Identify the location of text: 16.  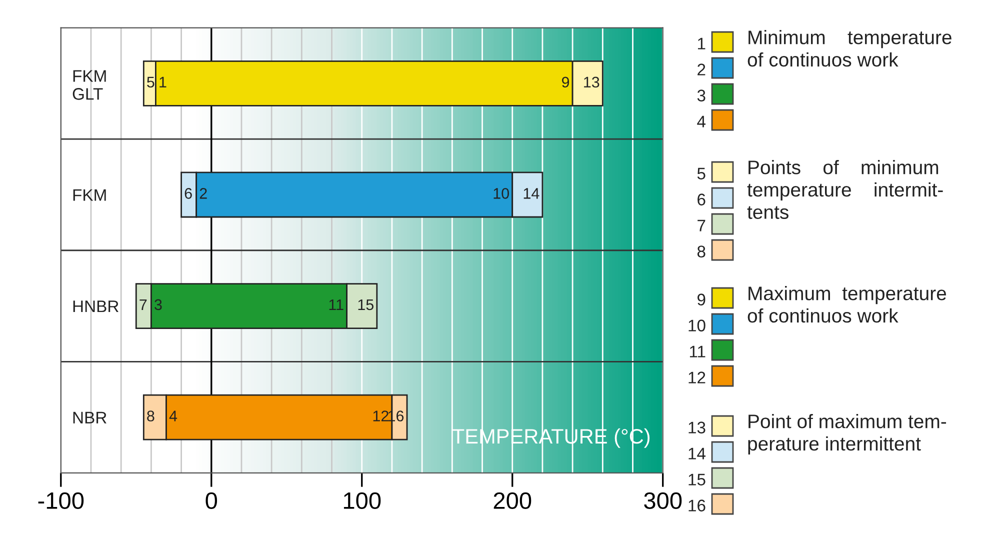
(697, 506).